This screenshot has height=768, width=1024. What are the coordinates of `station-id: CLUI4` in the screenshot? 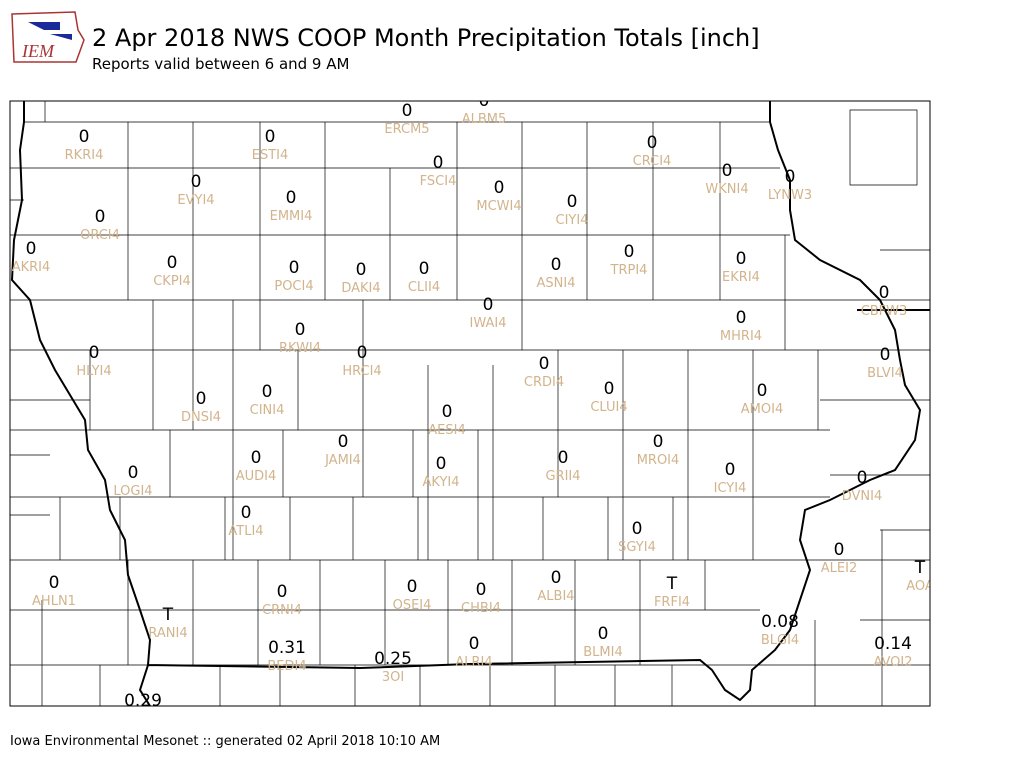 It's located at (608, 407).